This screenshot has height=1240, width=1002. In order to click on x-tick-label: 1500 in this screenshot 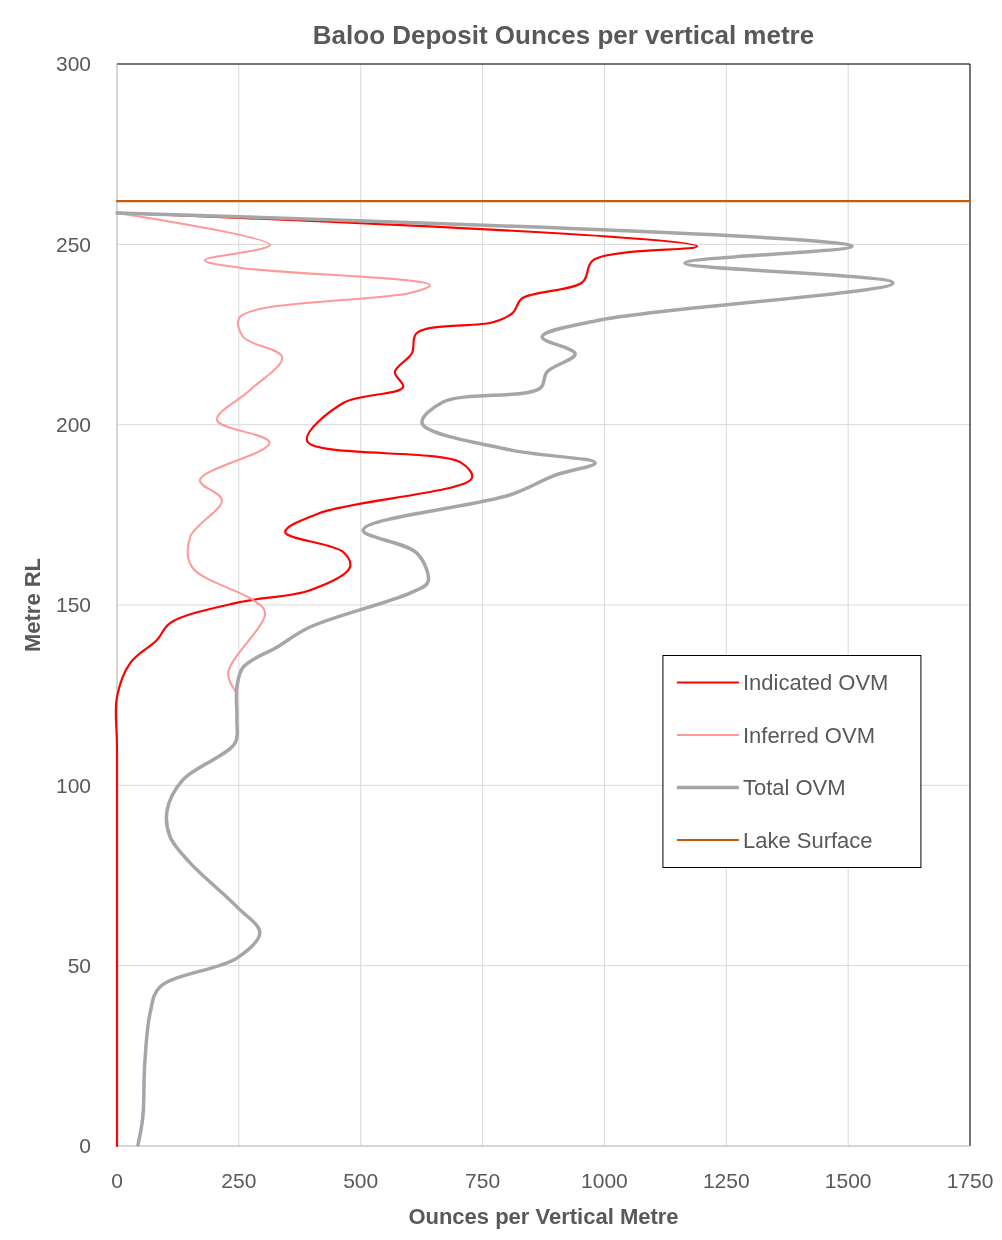, I will do `click(848, 1180)`.